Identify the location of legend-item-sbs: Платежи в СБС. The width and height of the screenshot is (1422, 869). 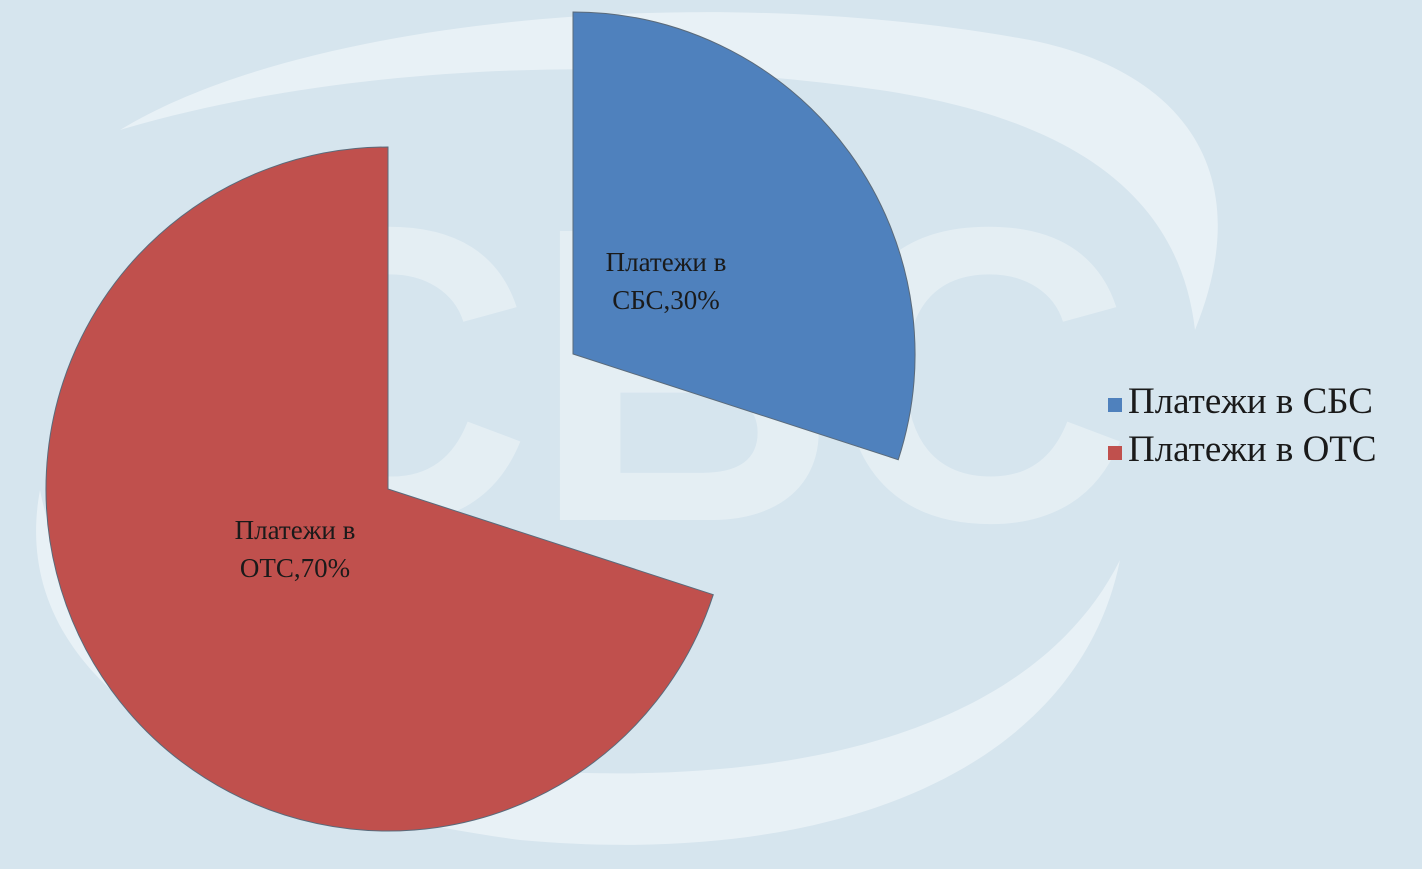
(1242, 402).